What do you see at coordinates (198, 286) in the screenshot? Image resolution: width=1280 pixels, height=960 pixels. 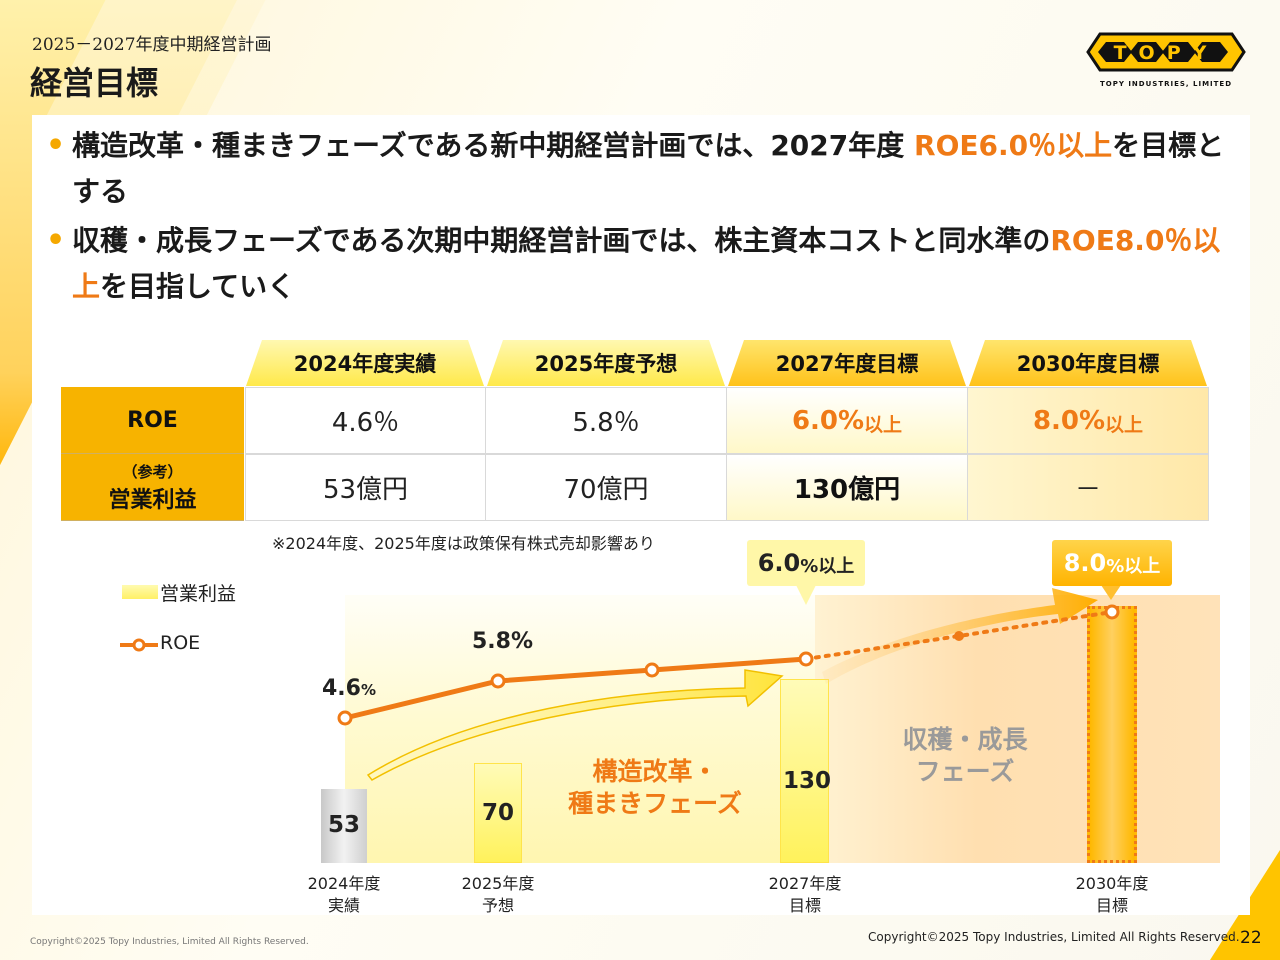 I see `bullet-2-text-b: を目指していく` at bounding box center [198, 286].